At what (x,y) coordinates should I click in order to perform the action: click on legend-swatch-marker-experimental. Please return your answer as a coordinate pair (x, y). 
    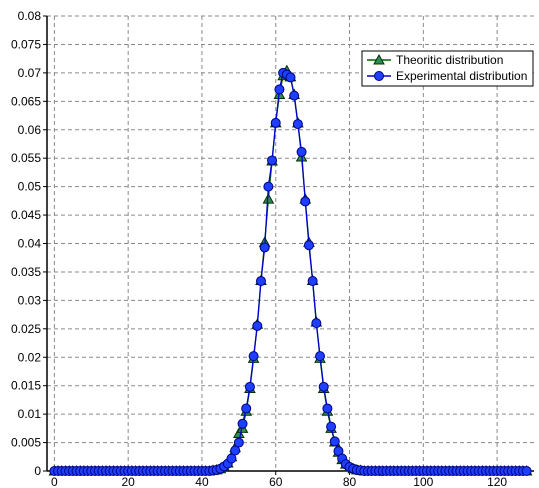
    Looking at the image, I should click on (379, 76).